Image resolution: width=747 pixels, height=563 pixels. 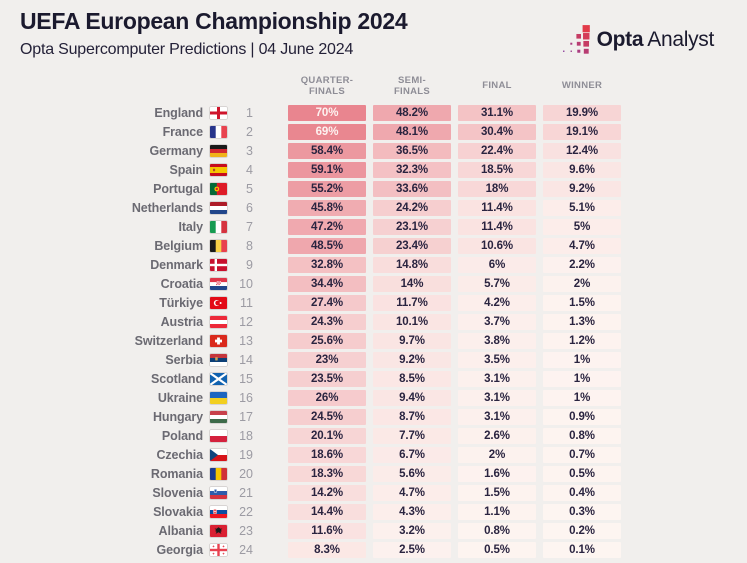 What do you see at coordinates (218, 112) in the screenshot?
I see `flag-england-icon` at bounding box center [218, 112].